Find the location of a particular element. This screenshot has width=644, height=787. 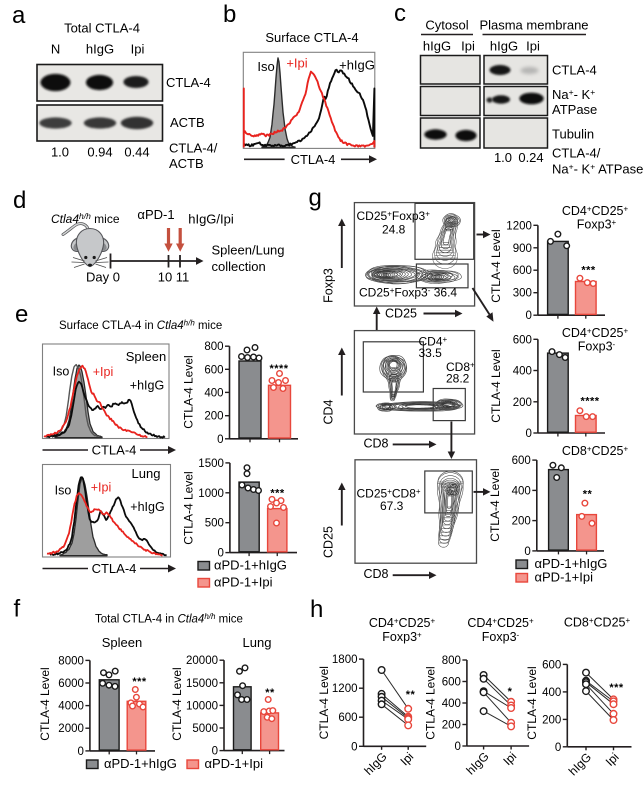

svg-text: Ctla4h/h mice is located at coordinates (85, 218).